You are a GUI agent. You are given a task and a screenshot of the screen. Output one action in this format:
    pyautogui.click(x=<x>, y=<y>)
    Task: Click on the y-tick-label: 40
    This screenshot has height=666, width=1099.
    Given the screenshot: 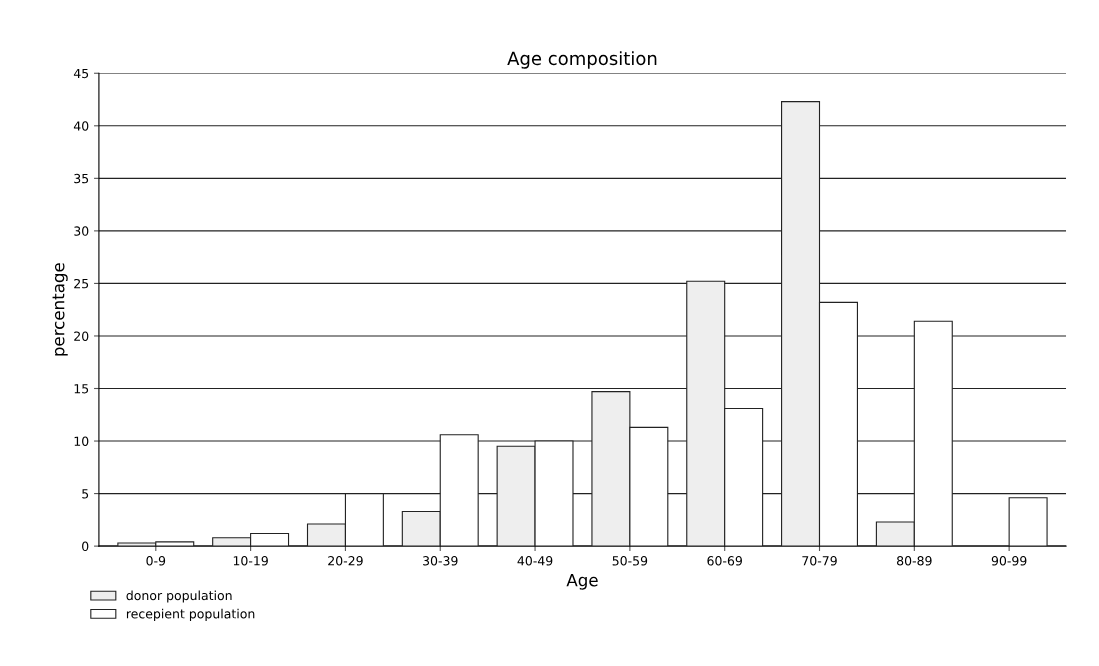 What is the action you would take?
    pyautogui.click(x=81, y=126)
    